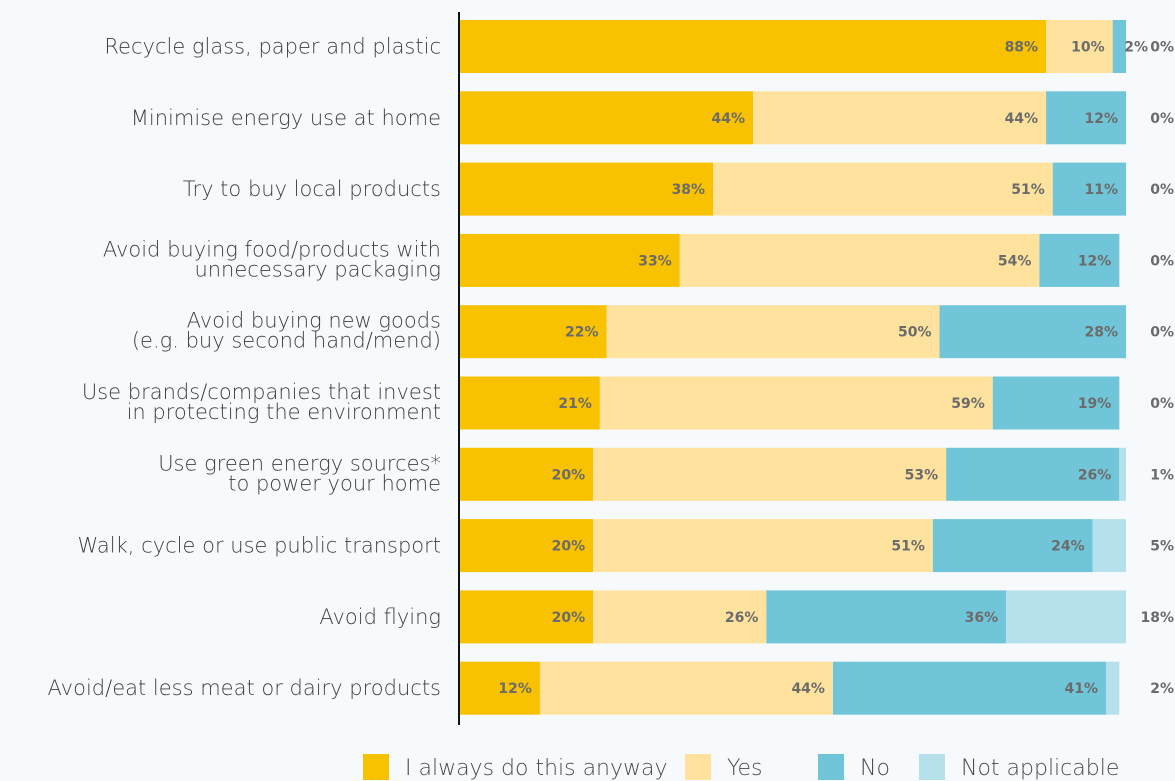 The image size is (1175, 781). Describe the element at coordinates (1015, 261) in the screenshot. I see `data-label: 54%` at that location.